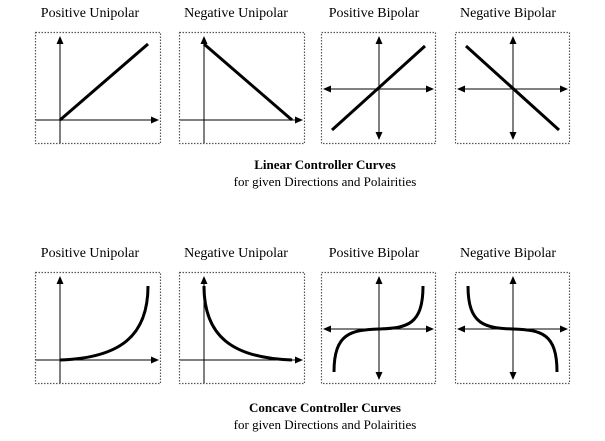 The width and height of the screenshot is (605, 441). Describe the element at coordinates (90, 13) in the screenshot. I see `label-linear-positive-unipolar: Positive Unipolar` at that location.